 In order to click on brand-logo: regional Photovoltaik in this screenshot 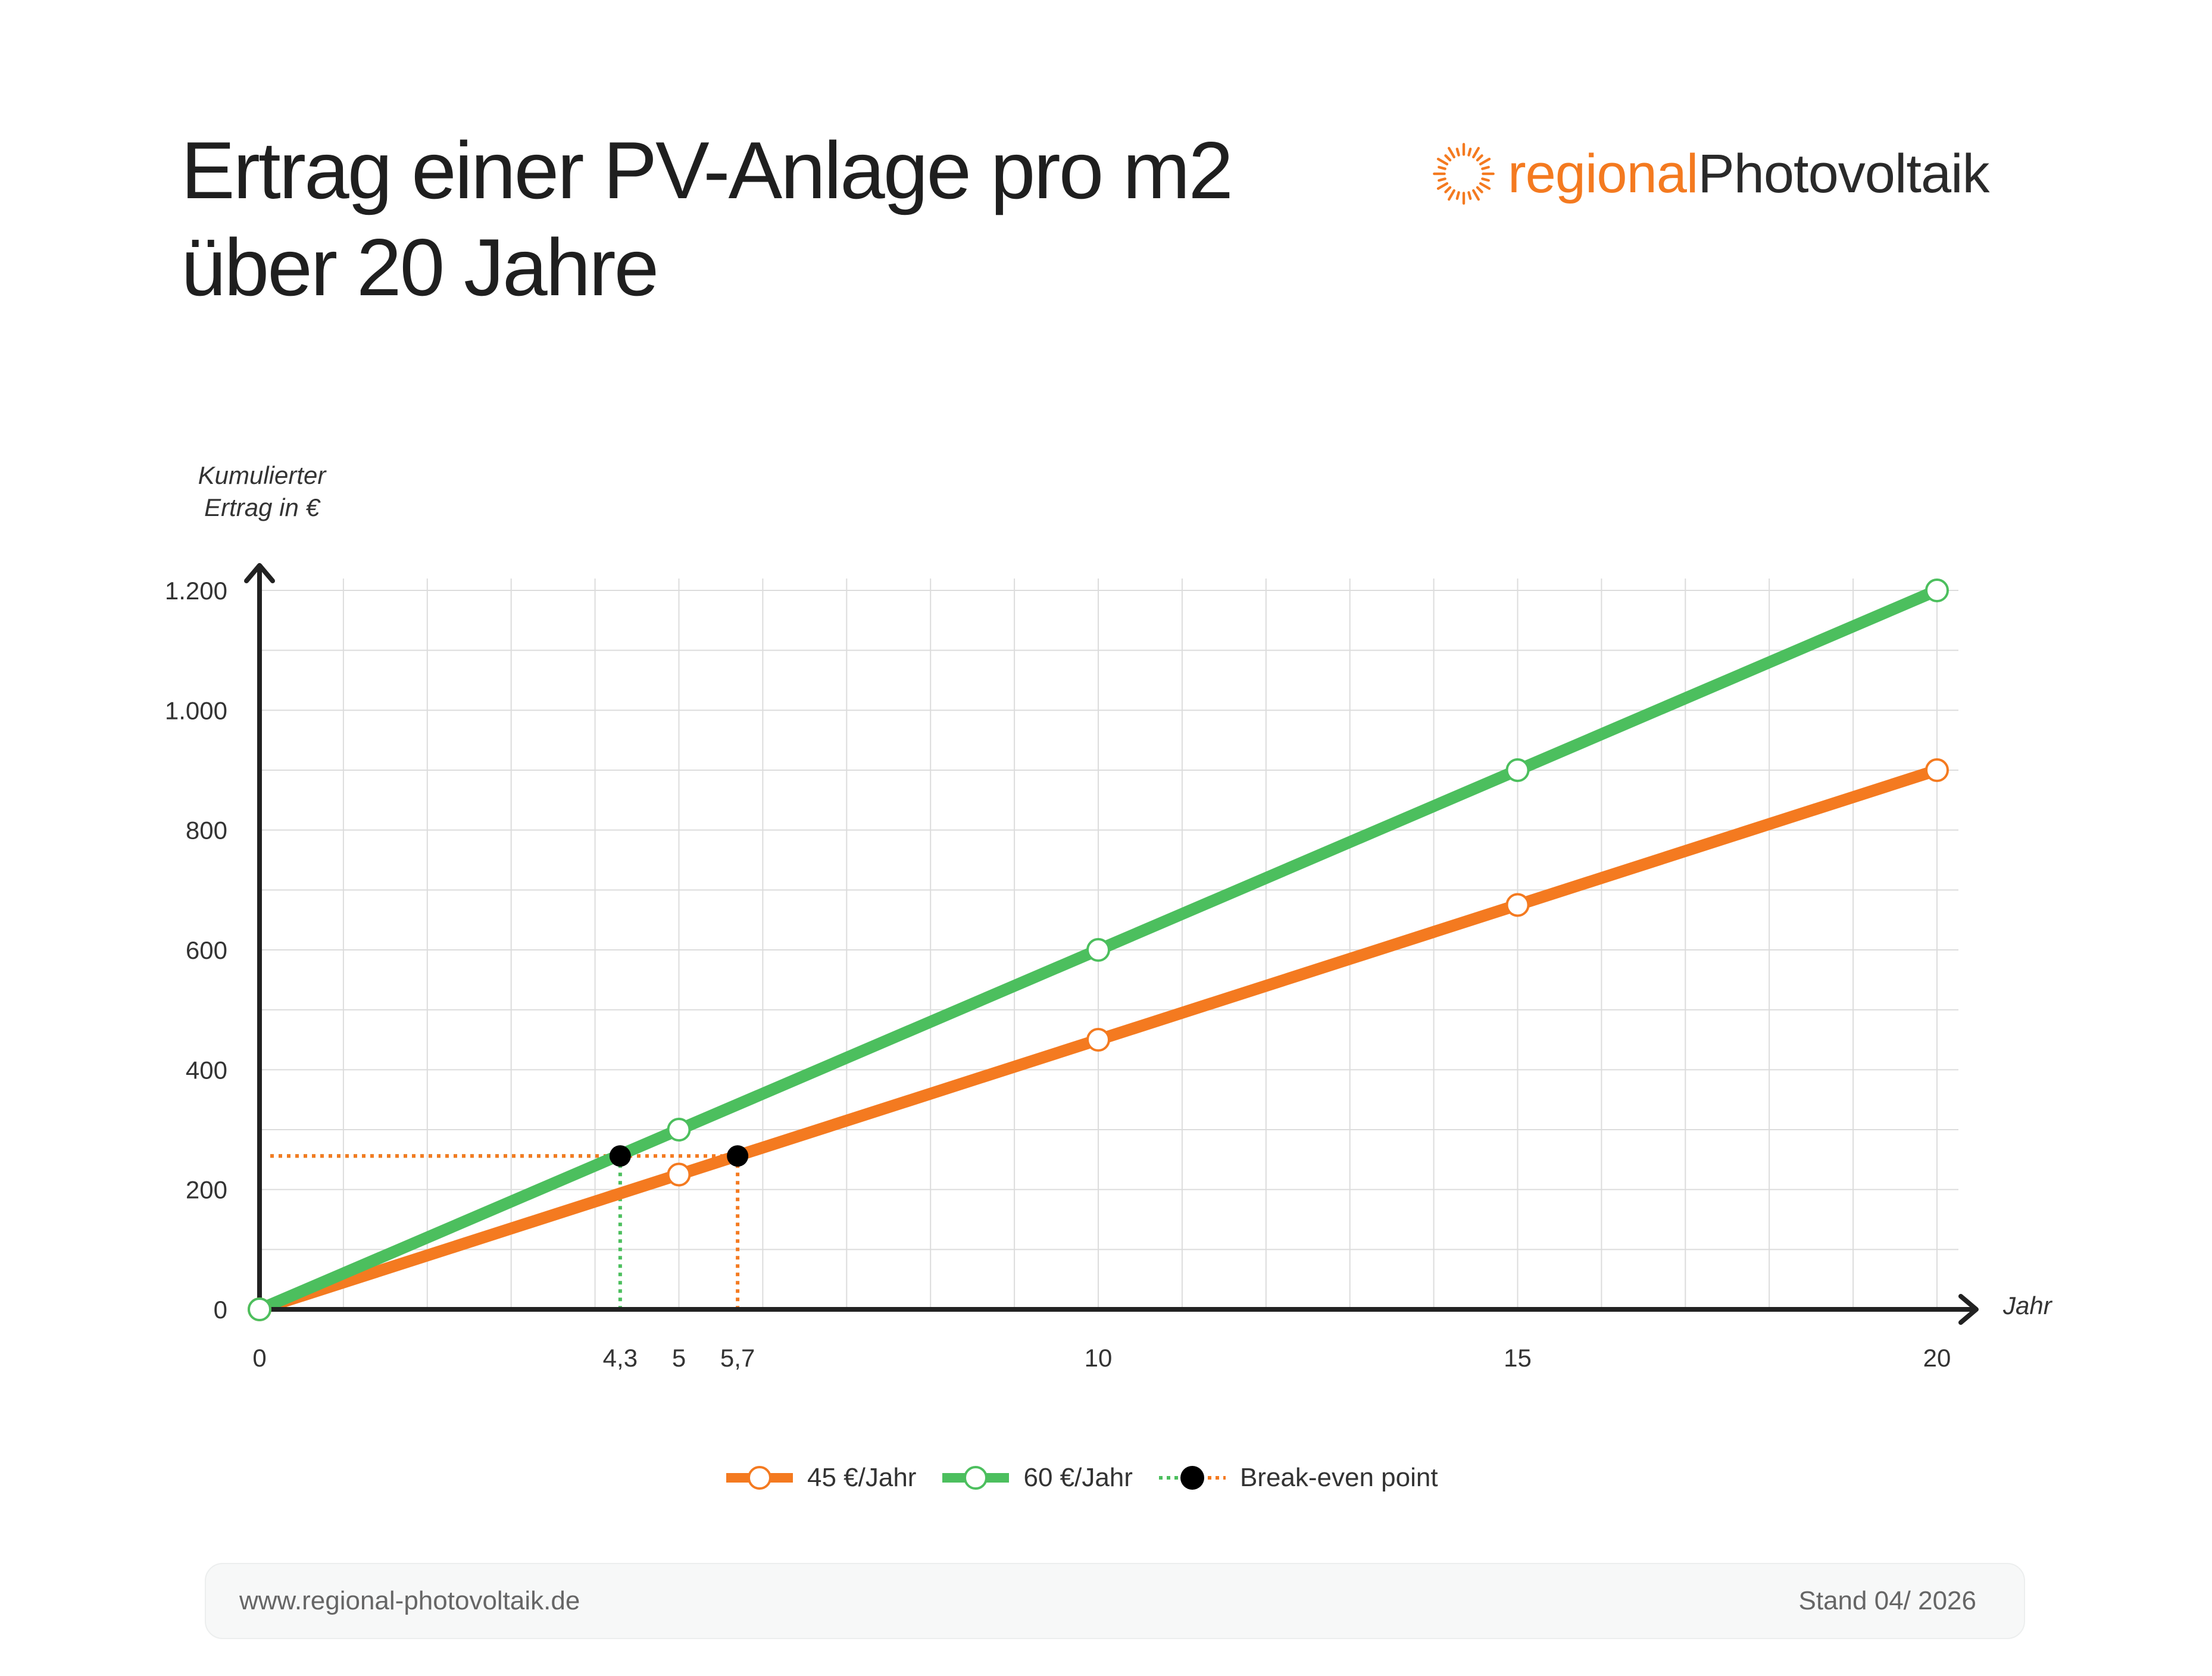, I will do `click(1711, 174)`.